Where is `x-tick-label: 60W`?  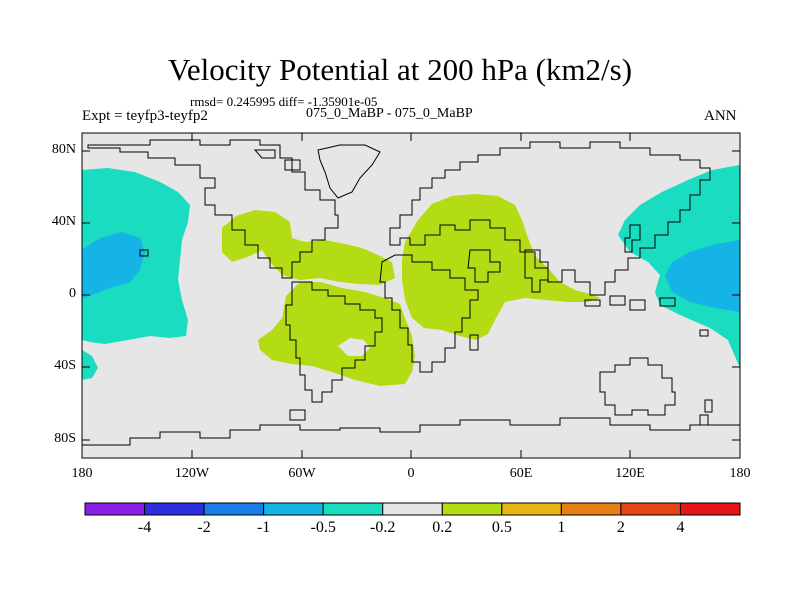 x-tick-label: 60W is located at coordinates (302, 473).